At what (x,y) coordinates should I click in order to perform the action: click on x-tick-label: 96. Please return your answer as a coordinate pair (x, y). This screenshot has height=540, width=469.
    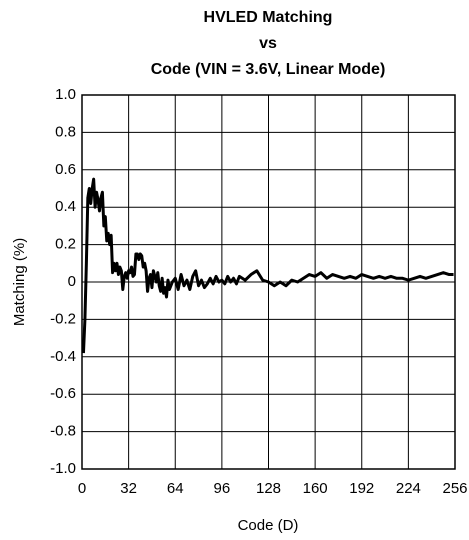
    Looking at the image, I should click on (222, 488).